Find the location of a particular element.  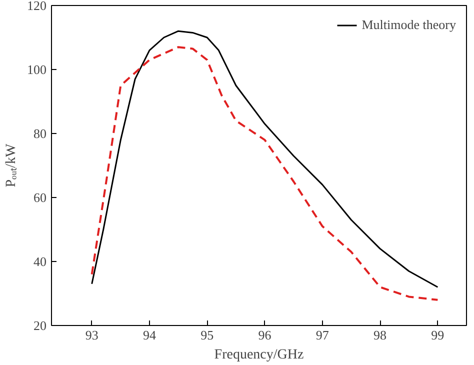

x-tick-label: 97 is located at coordinates (323, 335).